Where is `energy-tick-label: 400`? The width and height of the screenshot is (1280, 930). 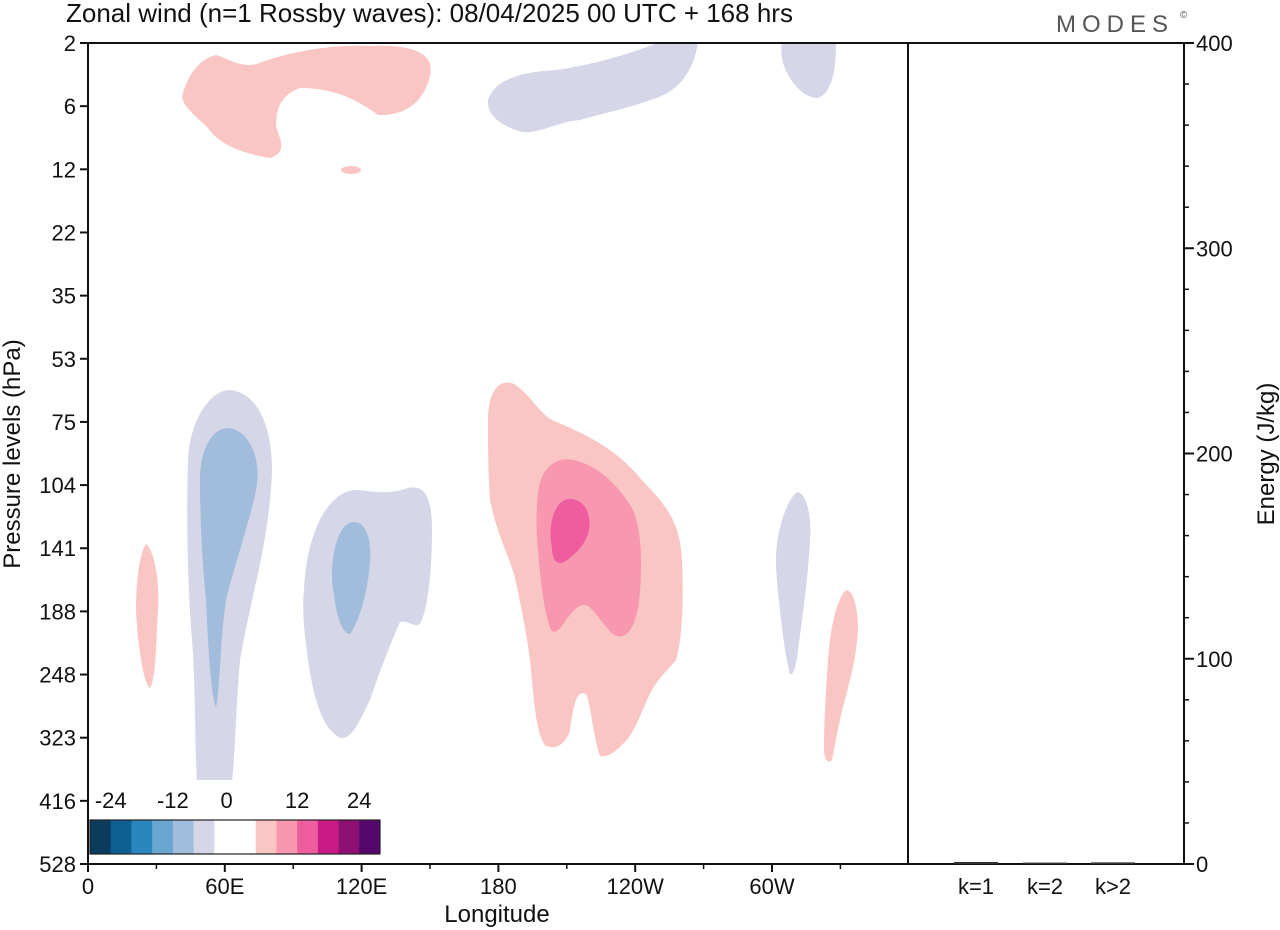 energy-tick-label: 400 is located at coordinates (1214, 43).